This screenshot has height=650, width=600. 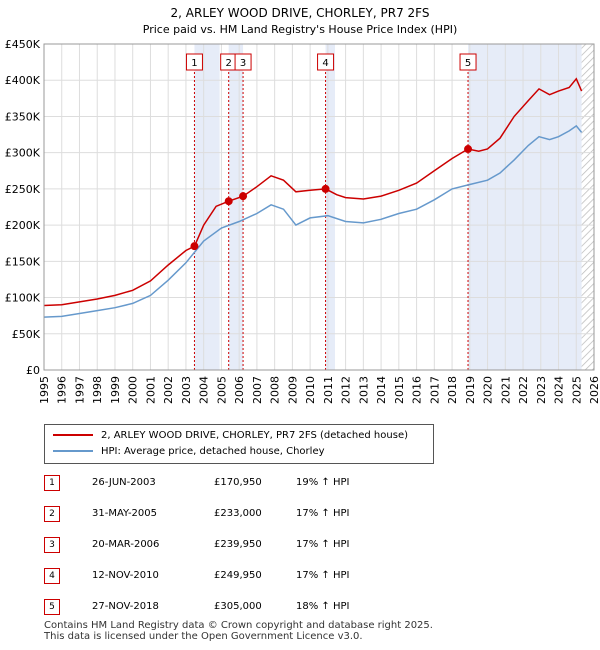 What do you see at coordinates (23, 298) in the screenshot?
I see `y-tick-label: £100K` at bounding box center [23, 298].